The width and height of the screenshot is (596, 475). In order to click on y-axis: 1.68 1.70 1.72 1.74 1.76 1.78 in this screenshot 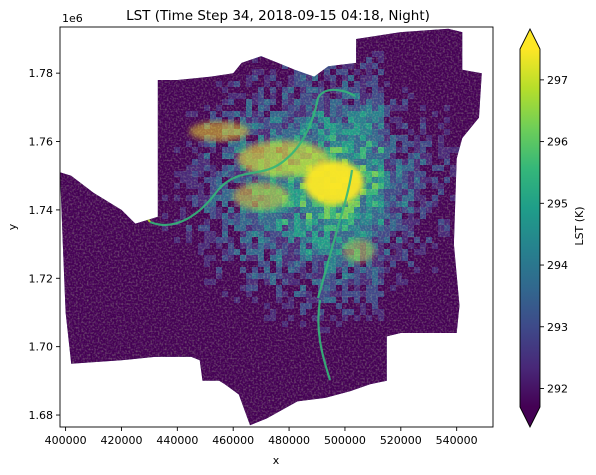, I will do `click(44, 244)`.